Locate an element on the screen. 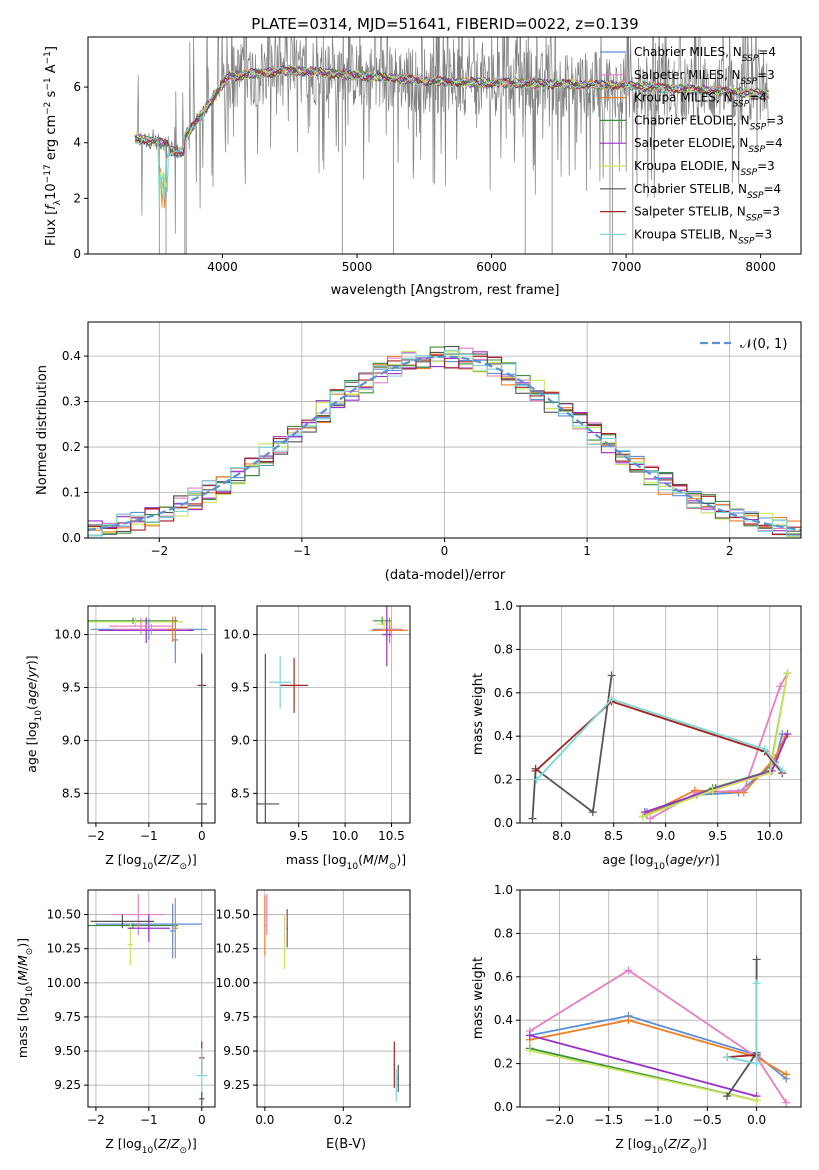 The height and width of the screenshot is (1170, 819). y-tick-label: 10.00 is located at coordinates (233, 983).